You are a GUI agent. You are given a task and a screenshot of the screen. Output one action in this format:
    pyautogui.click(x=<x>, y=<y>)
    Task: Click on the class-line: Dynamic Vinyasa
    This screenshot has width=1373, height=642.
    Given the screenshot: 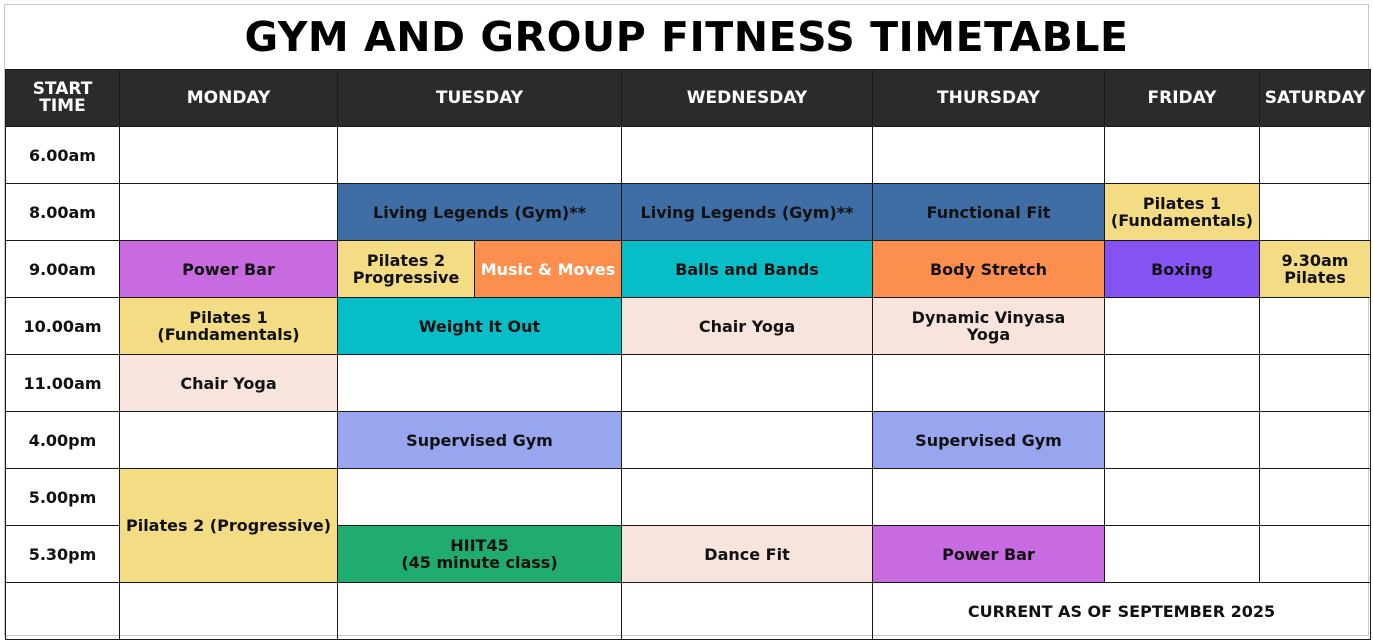 What is the action you would take?
    pyautogui.click(x=988, y=317)
    